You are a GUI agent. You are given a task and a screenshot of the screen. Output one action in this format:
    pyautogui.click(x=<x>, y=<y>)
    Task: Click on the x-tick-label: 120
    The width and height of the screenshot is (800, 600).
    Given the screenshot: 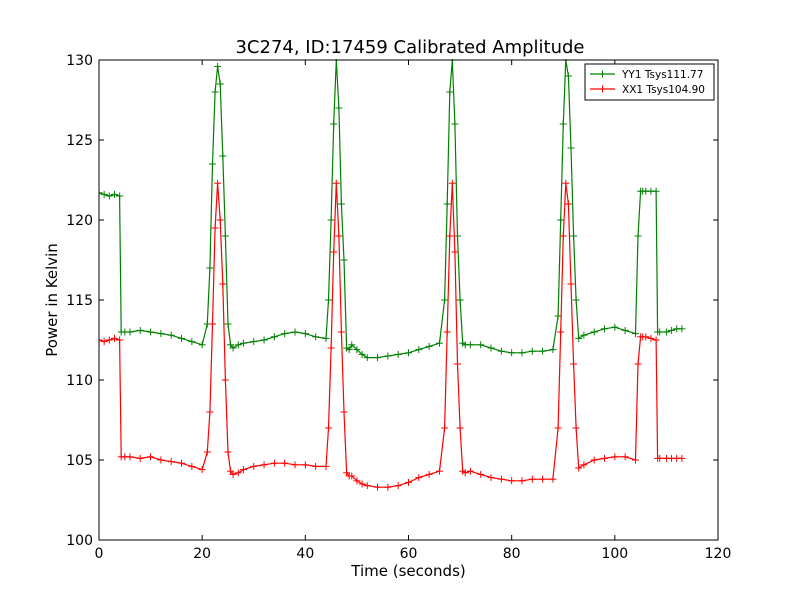 What is the action you would take?
    pyautogui.click(x=718, y=554)
    